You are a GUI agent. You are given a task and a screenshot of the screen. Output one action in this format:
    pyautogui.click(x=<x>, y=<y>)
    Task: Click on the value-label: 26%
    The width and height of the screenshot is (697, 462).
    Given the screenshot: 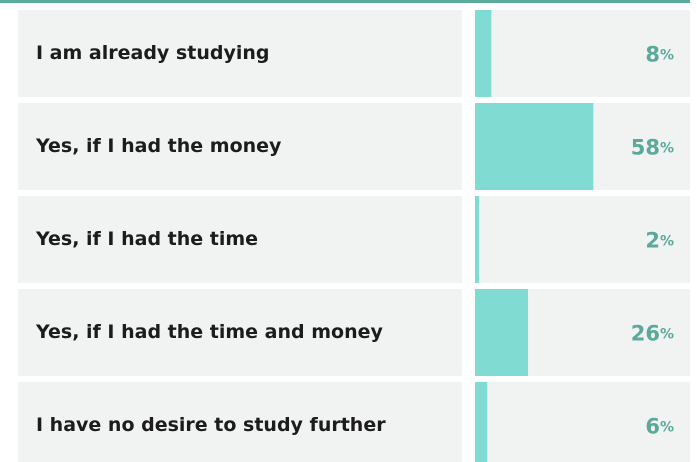 What is the action you would take?
    pyautogui.click(x=652, y=334)
    